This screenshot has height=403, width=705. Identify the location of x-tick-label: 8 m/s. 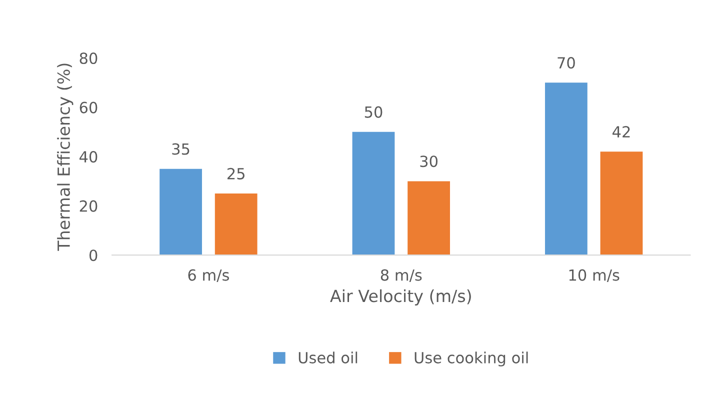
(401, 275).